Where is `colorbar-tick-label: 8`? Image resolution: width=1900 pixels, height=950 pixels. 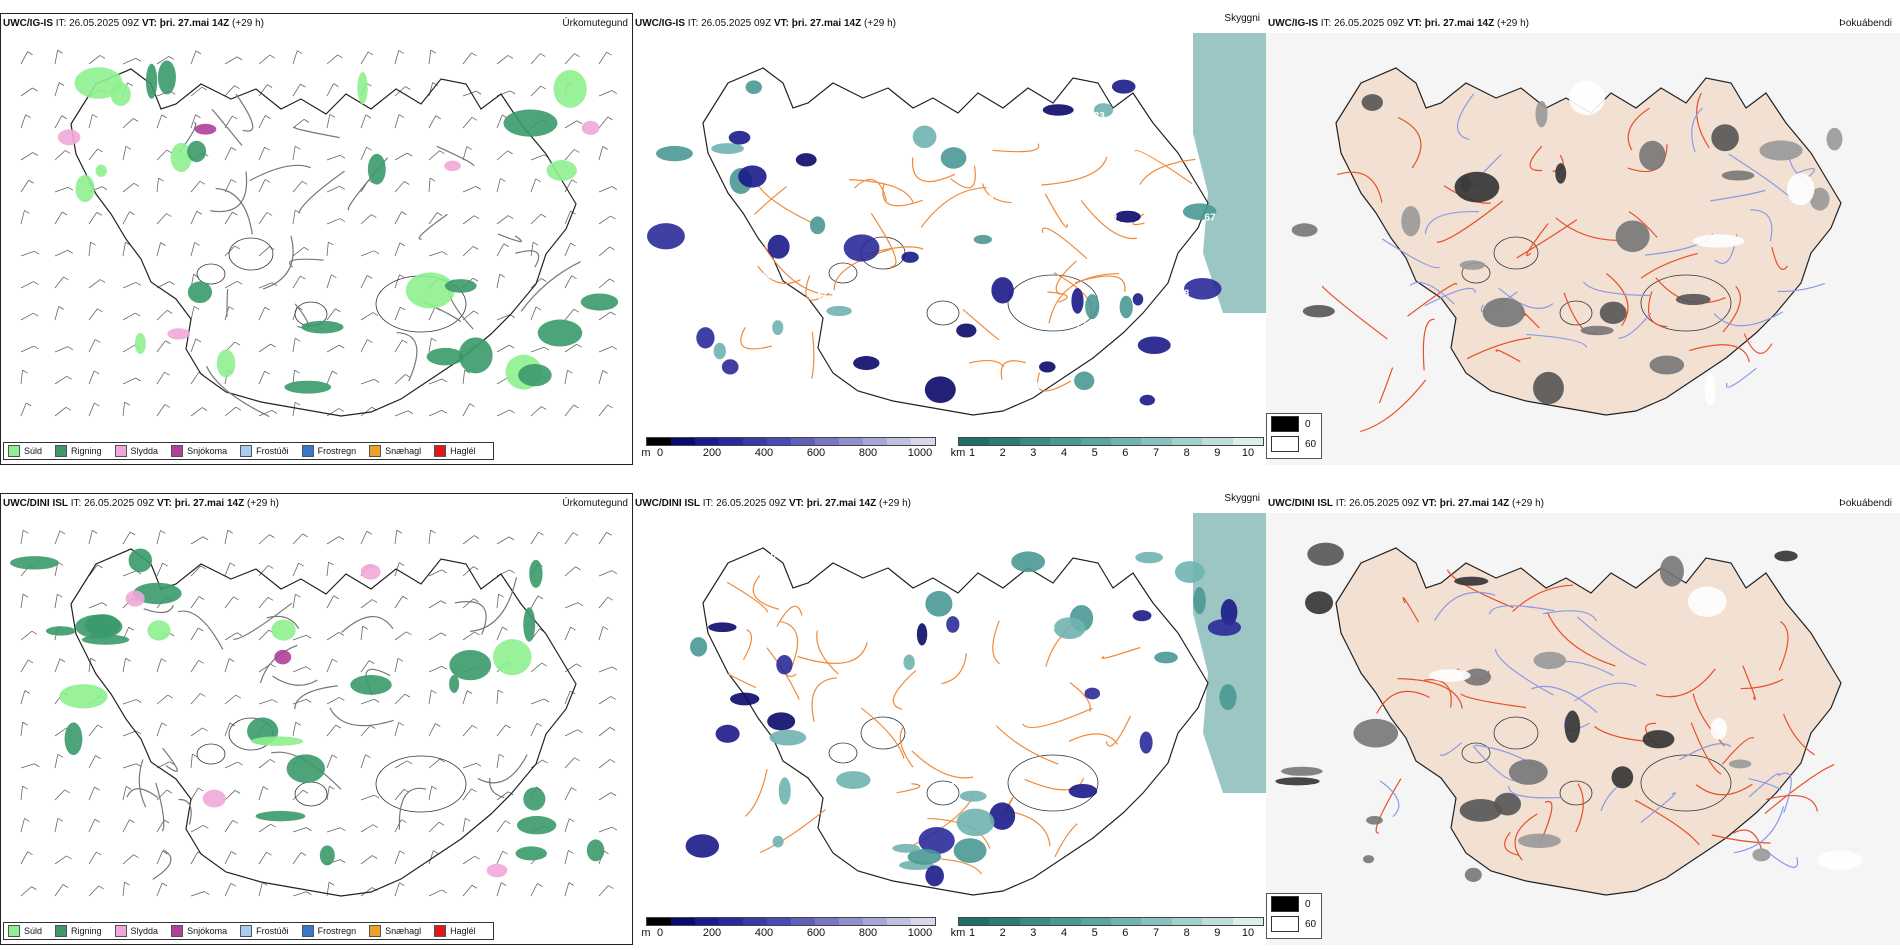
colorbar-tick-label: 8 is located at coordinates (1186, 453).